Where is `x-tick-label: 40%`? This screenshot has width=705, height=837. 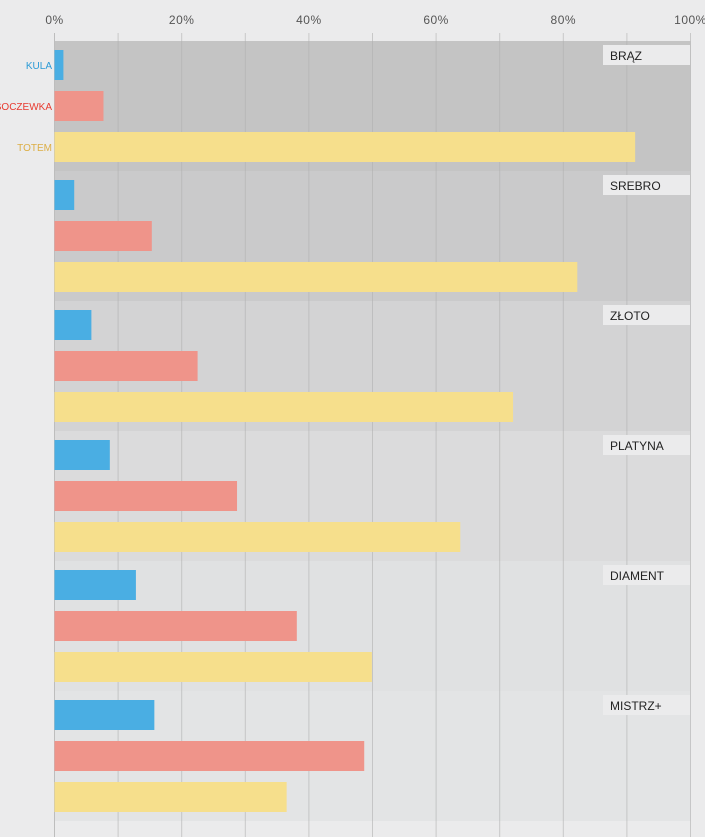 x-tick-label: 40% is located at coordinates (309, 20).